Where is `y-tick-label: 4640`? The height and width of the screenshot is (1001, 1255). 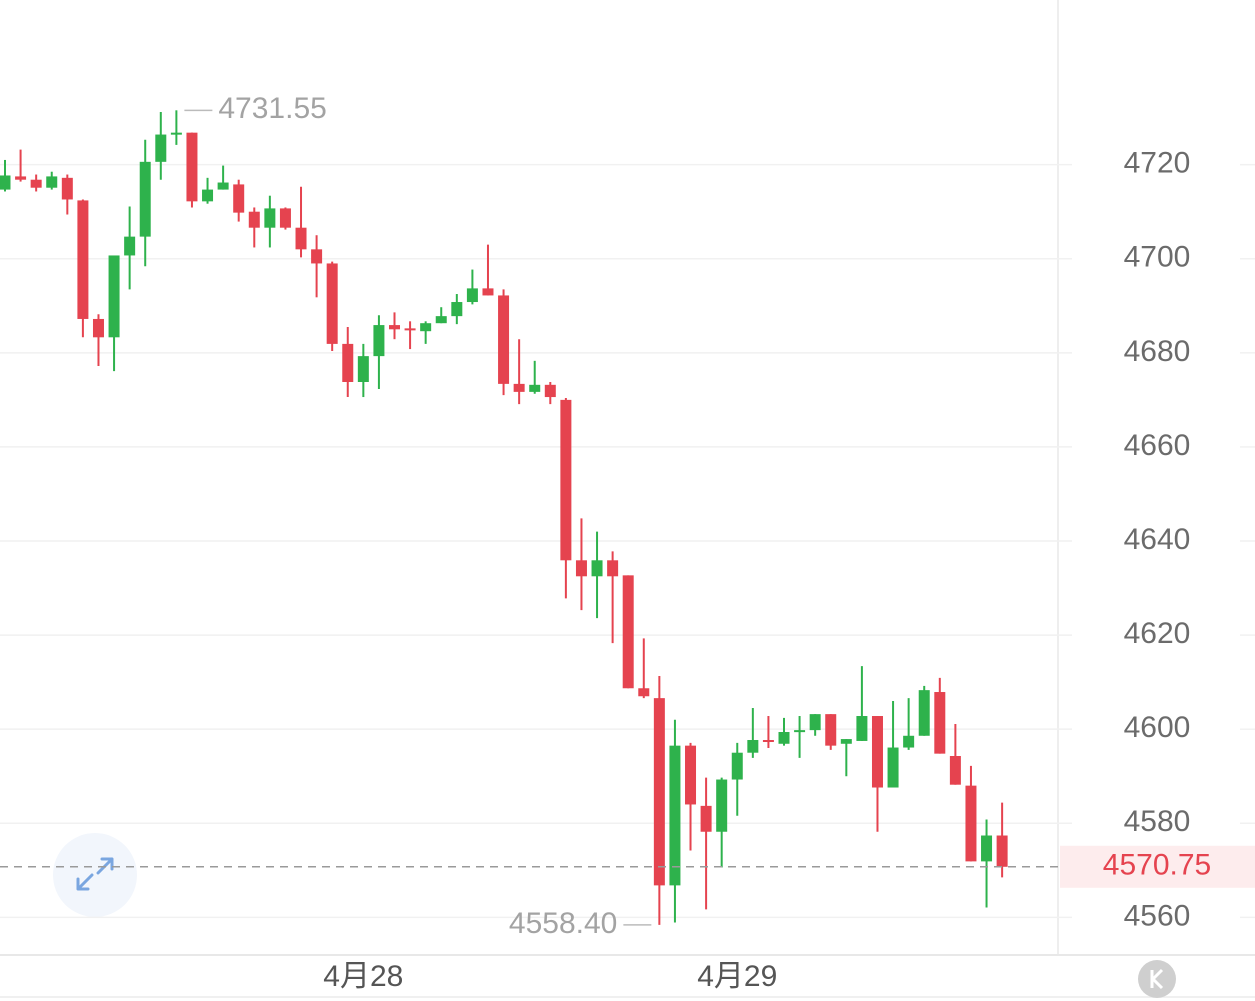 y-tick-label: 4640 is located at coordinates (1157, 539).